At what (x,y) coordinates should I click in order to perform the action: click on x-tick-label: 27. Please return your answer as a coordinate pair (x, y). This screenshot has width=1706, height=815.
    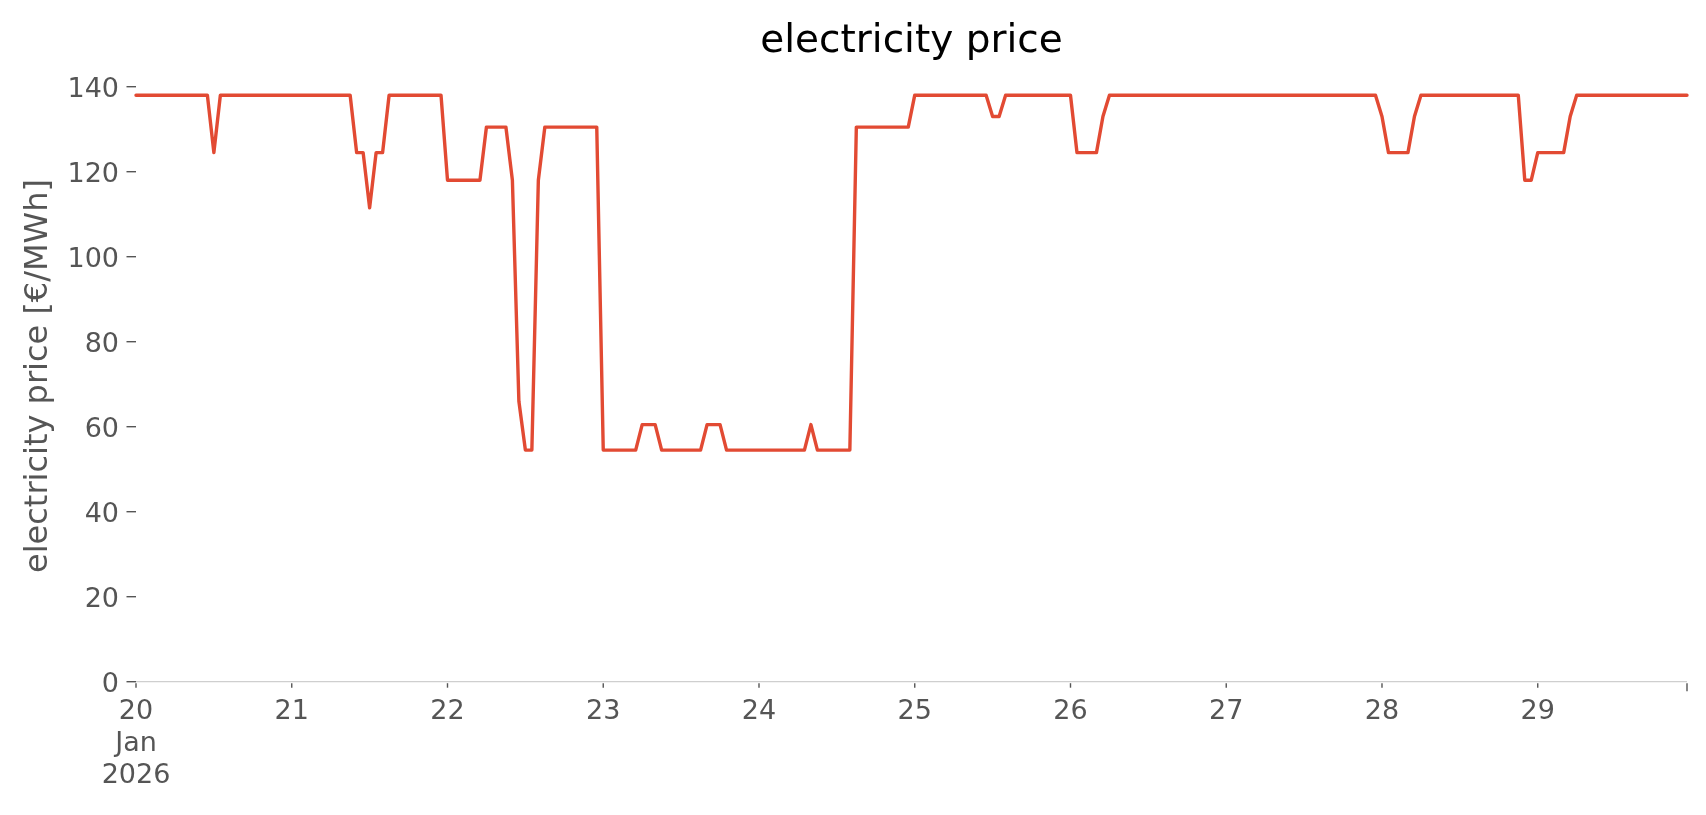
    Looking at the image, I should click on (1226, 709).